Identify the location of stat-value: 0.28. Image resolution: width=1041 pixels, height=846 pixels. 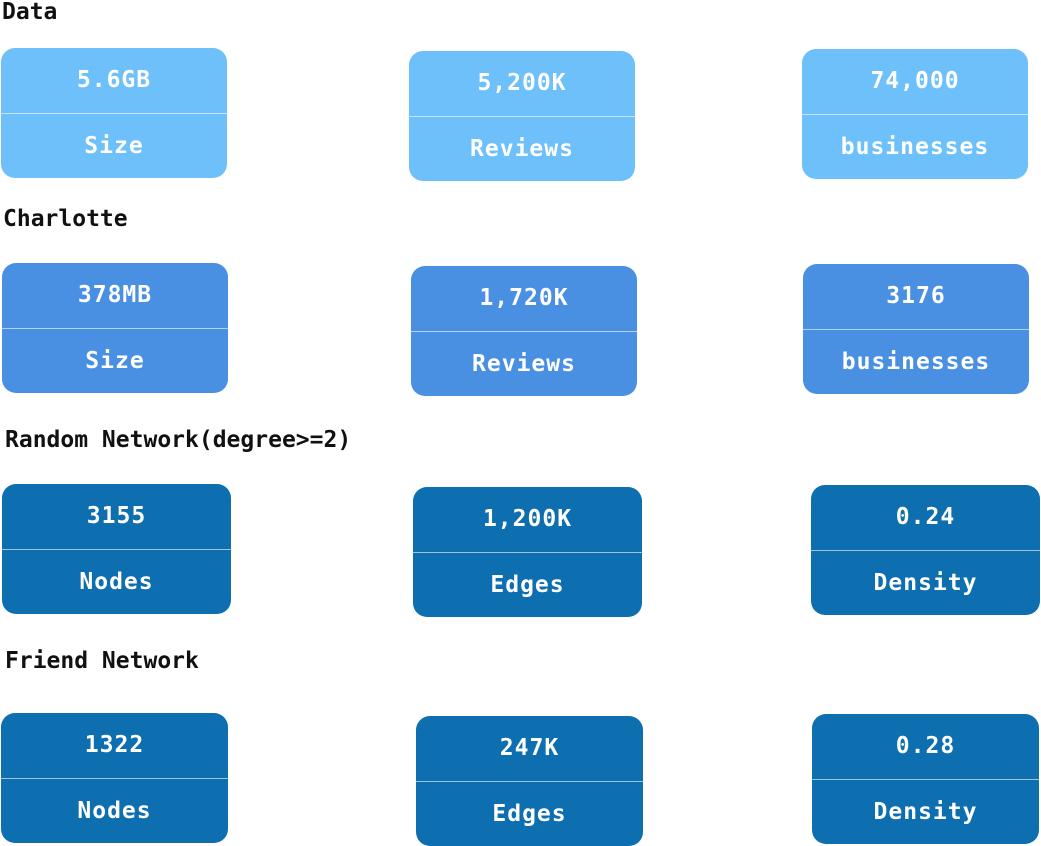
(925, 747).